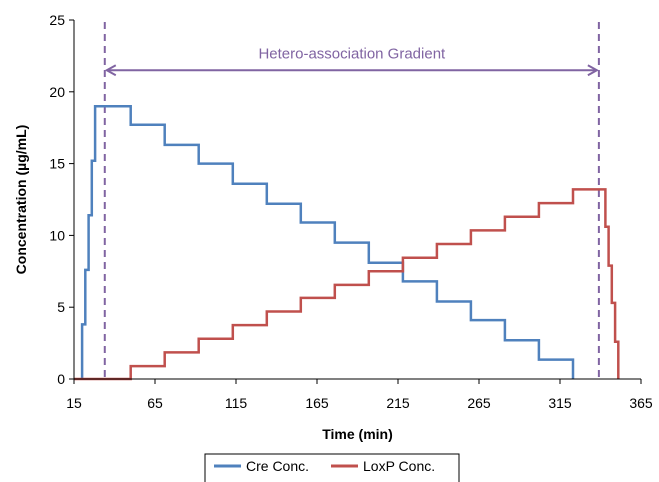 The height and width of the screenshot is (482, 659). What do you see at coordinates (57, 92) in the screenshot?
I see `y-tick-label: 20` at bounding box center [57, 92].